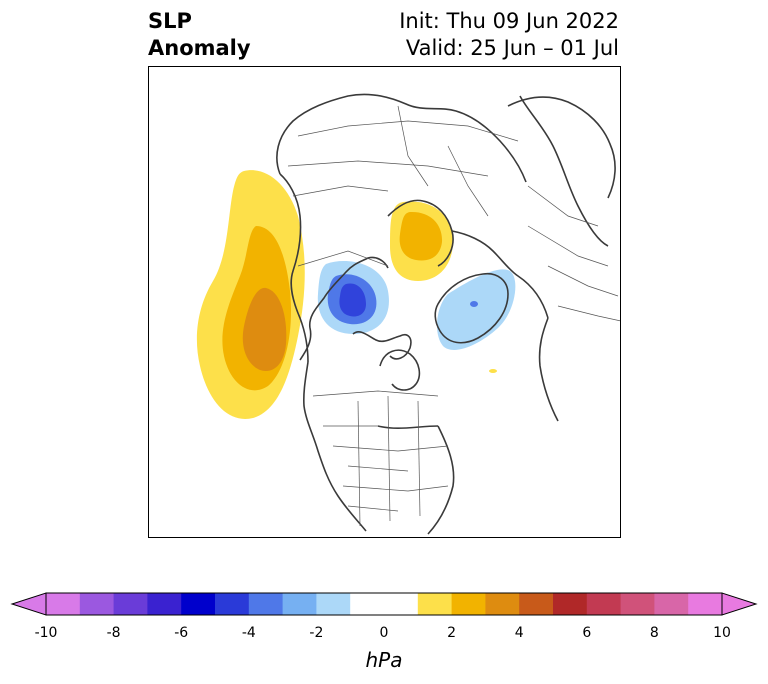 Image resolution: width=768 pixels, height=684 pixels. I want to click on colorbar-tick-label: -4, so click(248, 633).